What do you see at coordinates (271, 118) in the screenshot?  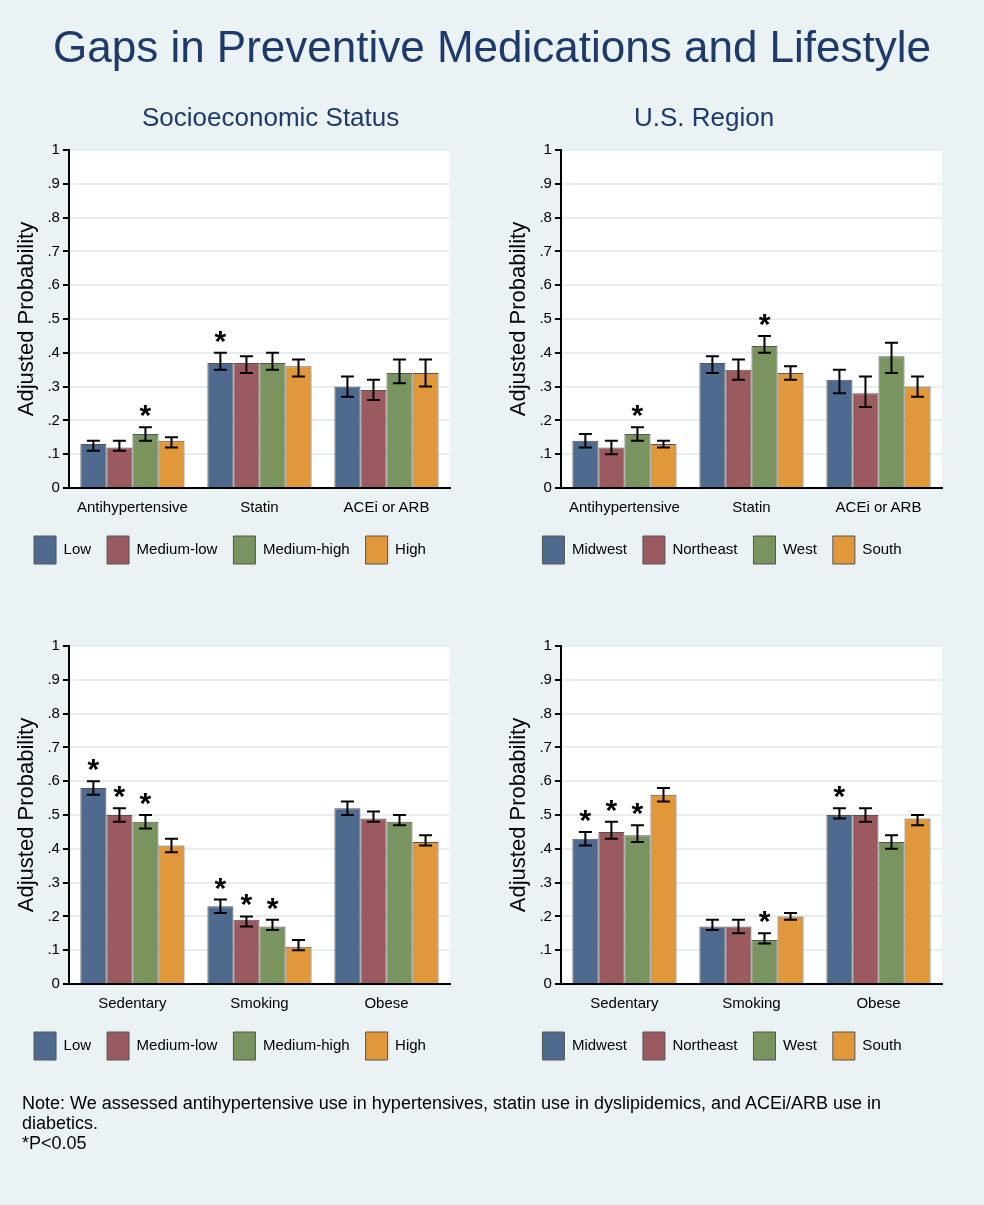 I see `chart-subtitle: Socioeconomic Status` at bounding box center [271, 118].